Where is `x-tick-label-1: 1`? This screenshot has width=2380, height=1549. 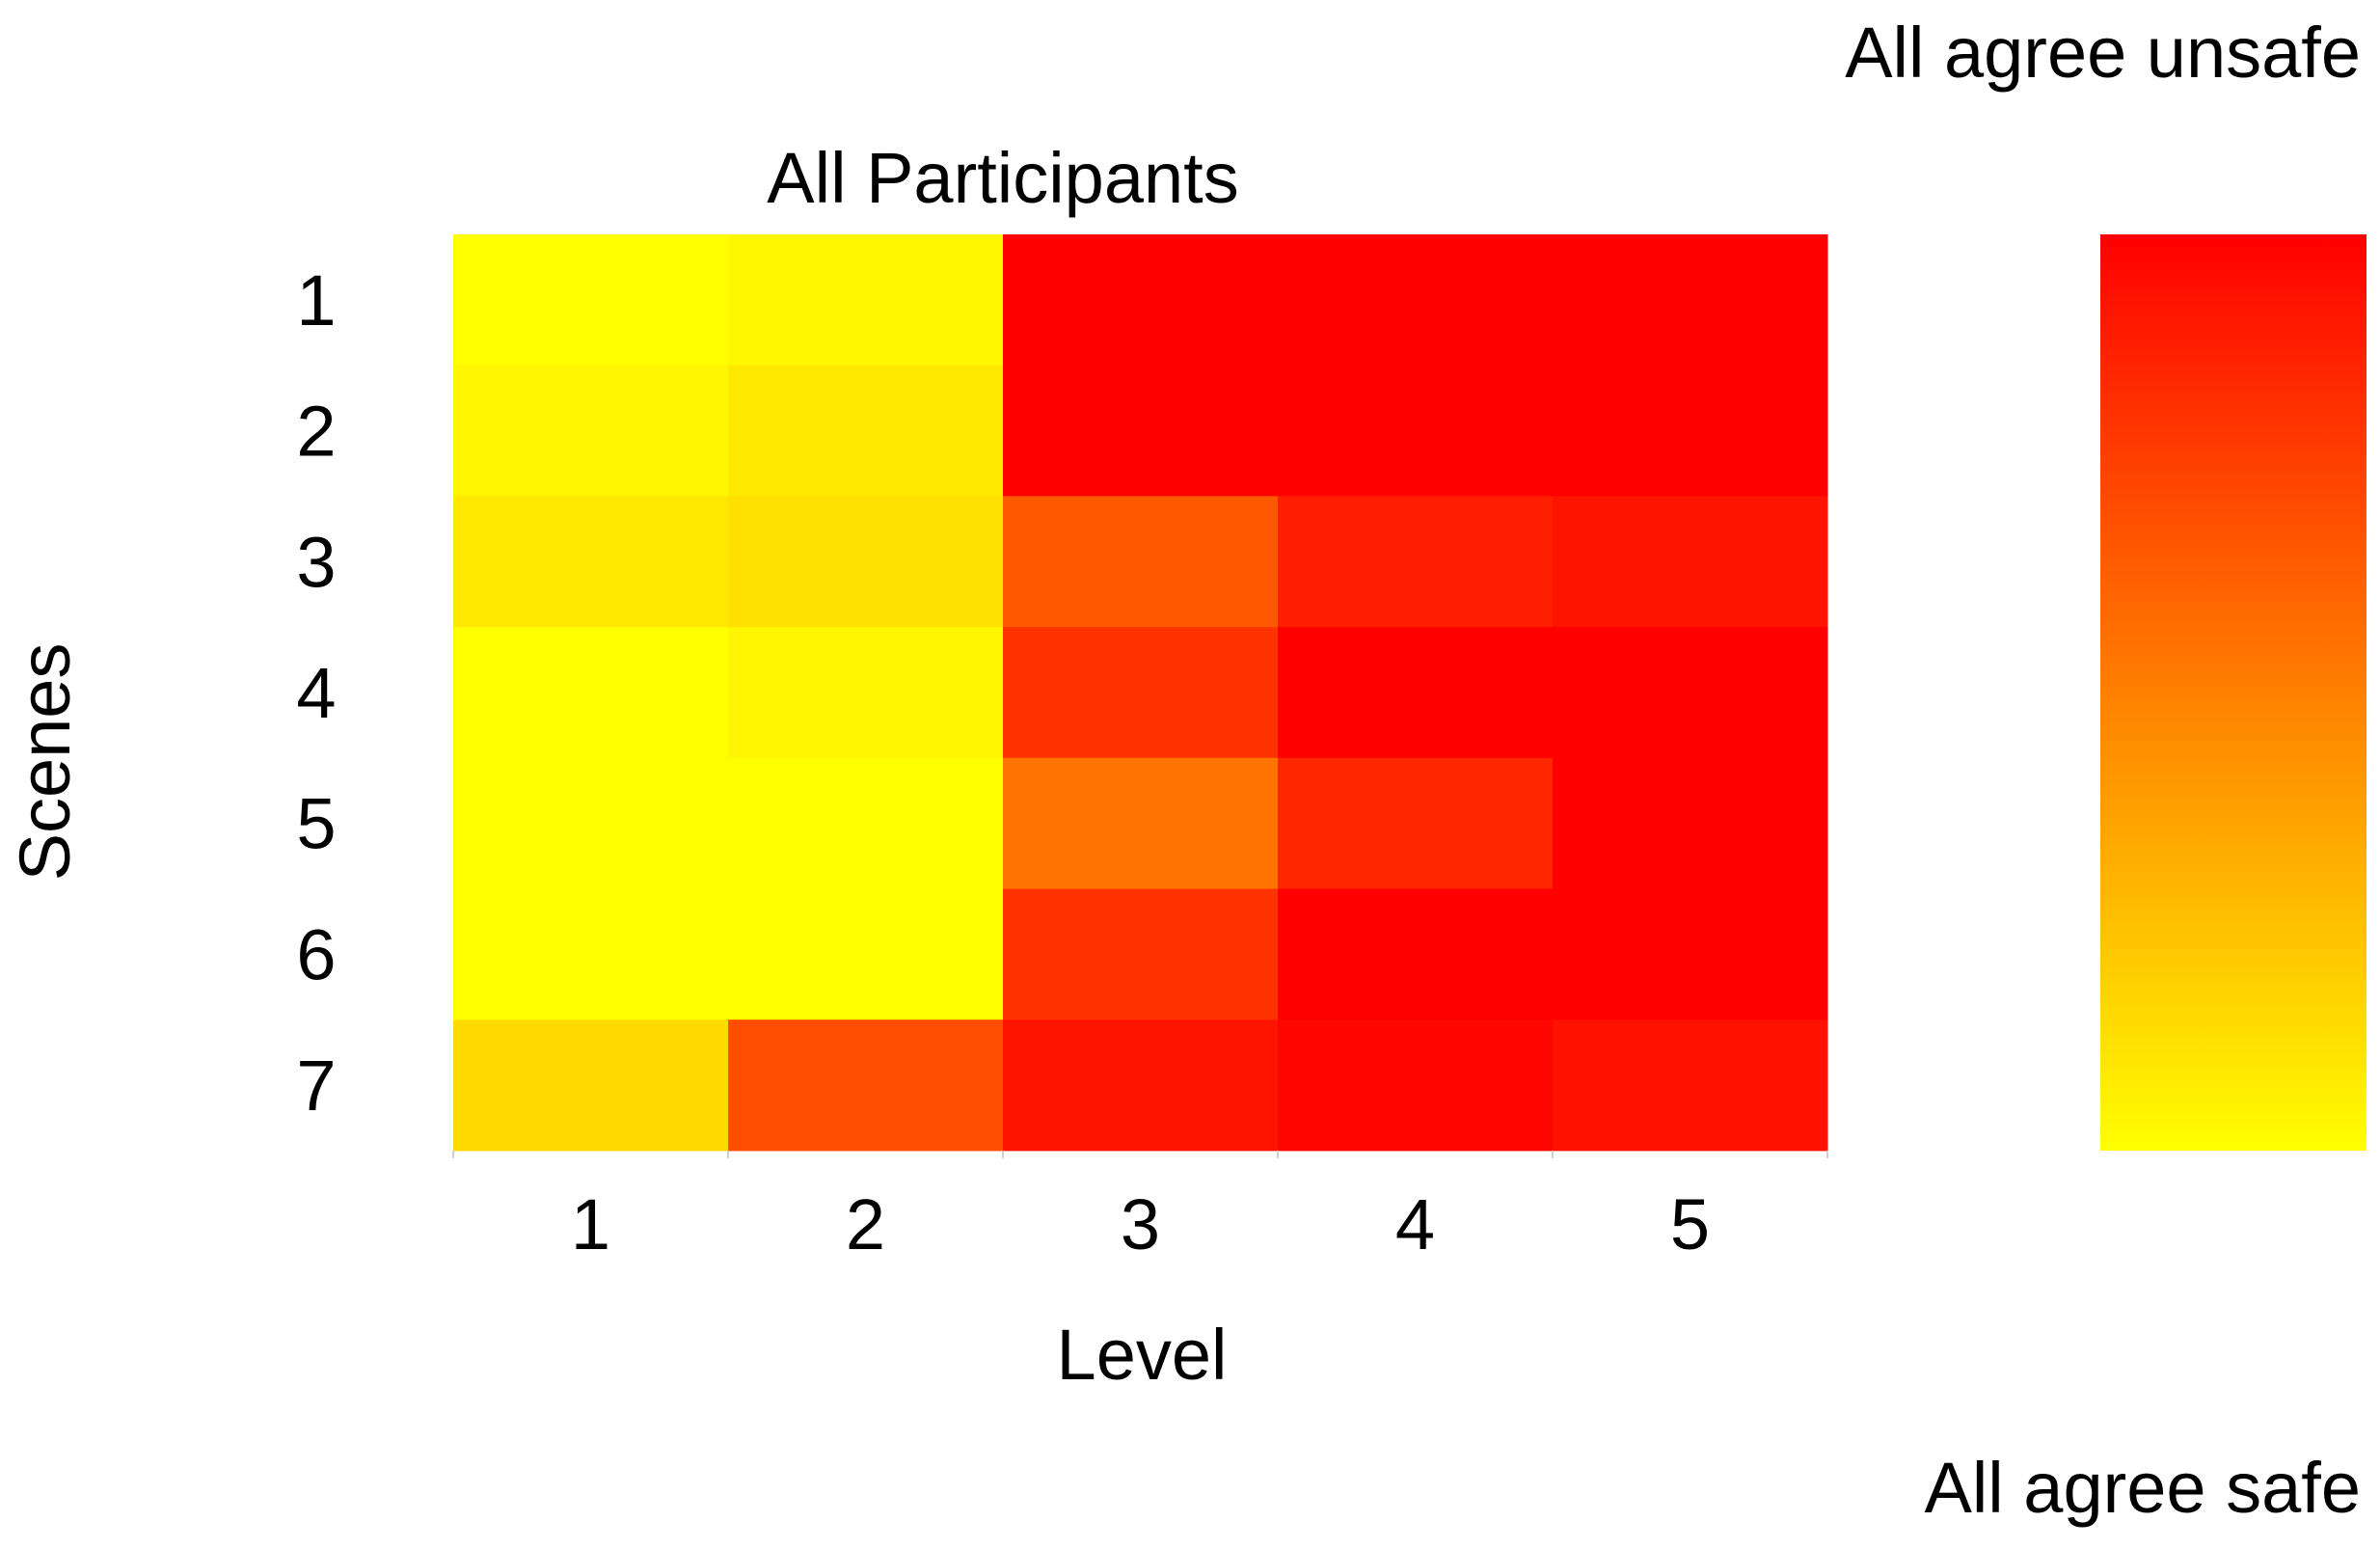 x-tick-label-1: 1 is located at coordinates (591, 1224).